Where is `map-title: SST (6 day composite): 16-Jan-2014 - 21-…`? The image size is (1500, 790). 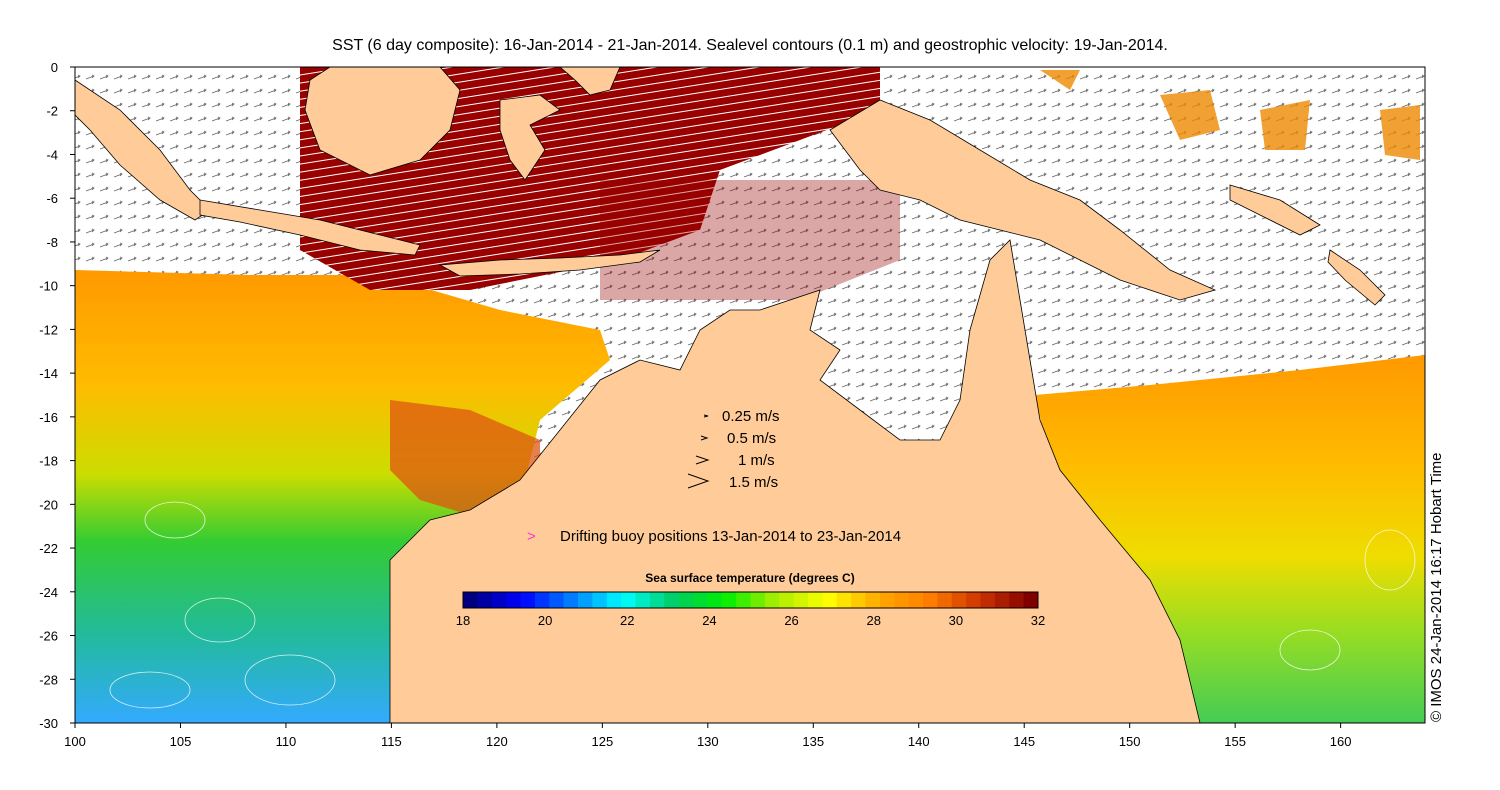
map-title: SST (6 day composite): 16-Jan-2014 - 21-… is located at coordinates (750, 45).